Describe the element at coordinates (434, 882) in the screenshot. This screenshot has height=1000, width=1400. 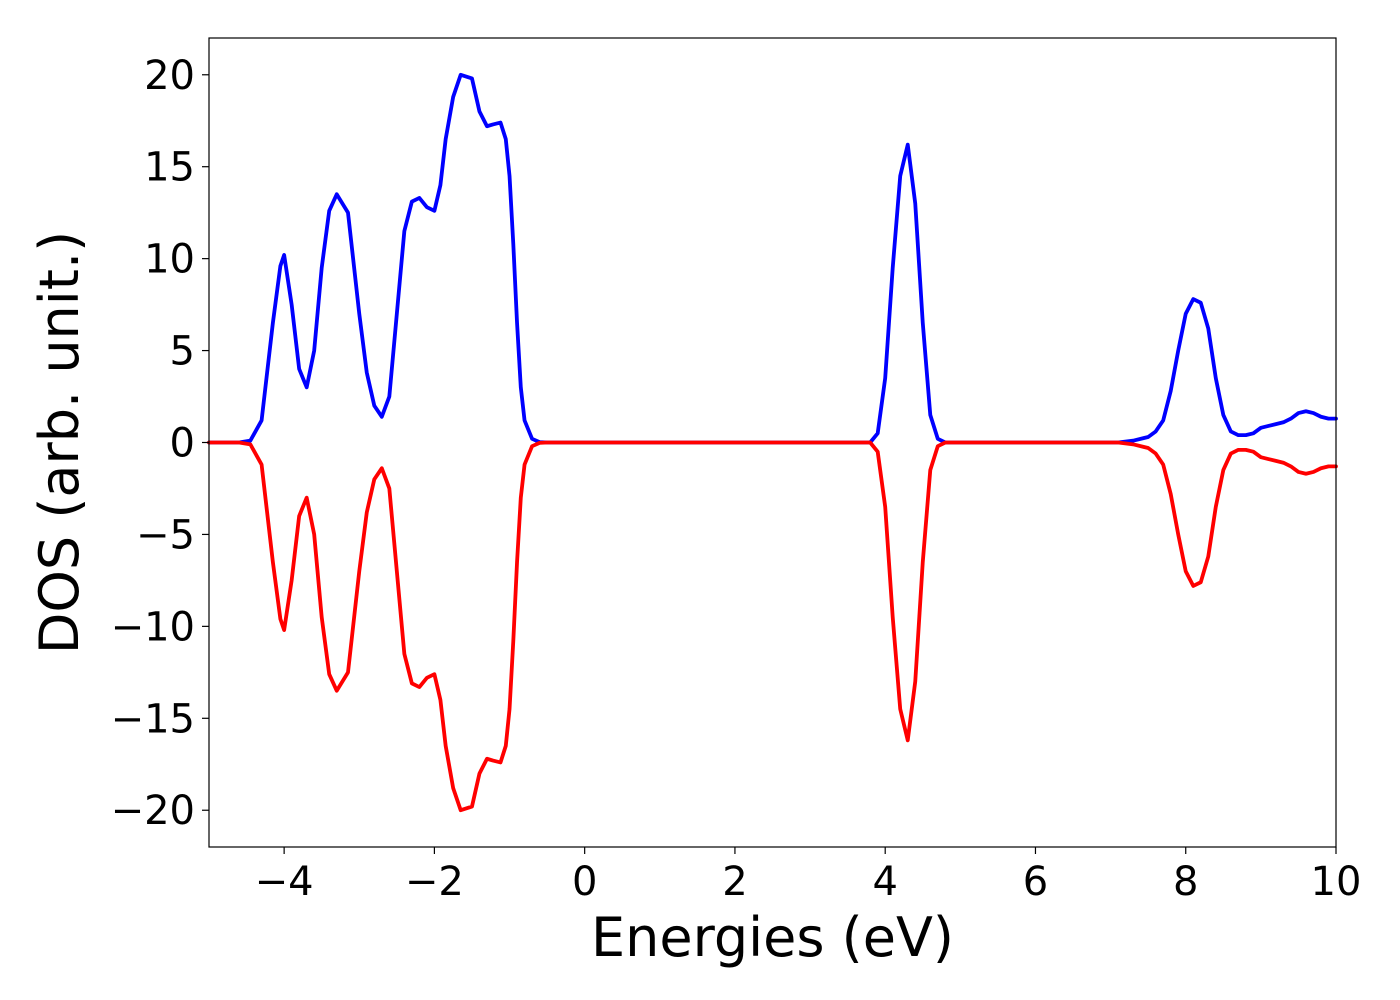
I see `x-tick-label: −2` at that location.